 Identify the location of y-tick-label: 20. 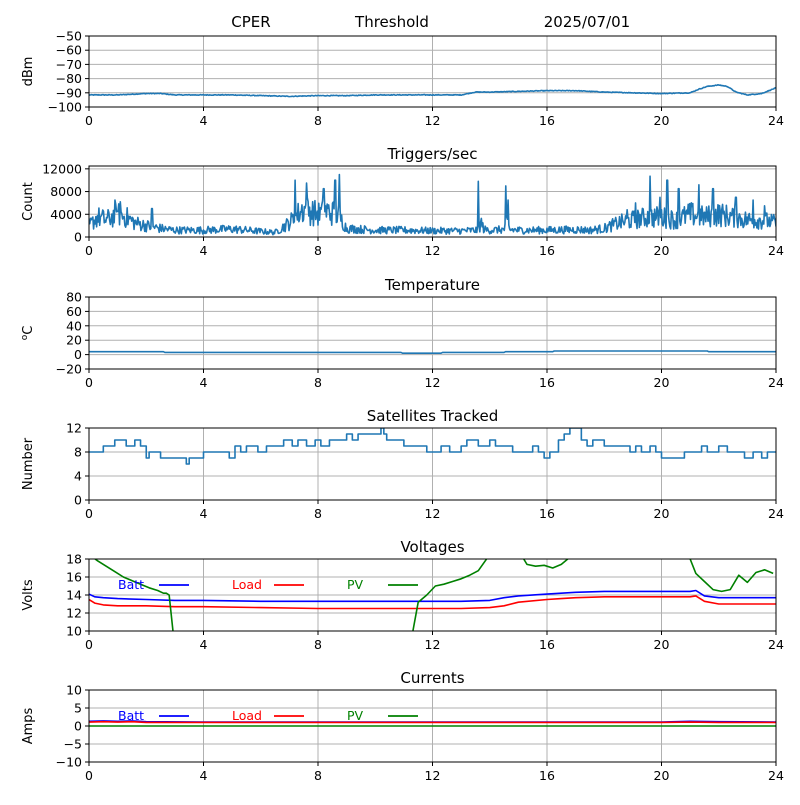
(74, 340).